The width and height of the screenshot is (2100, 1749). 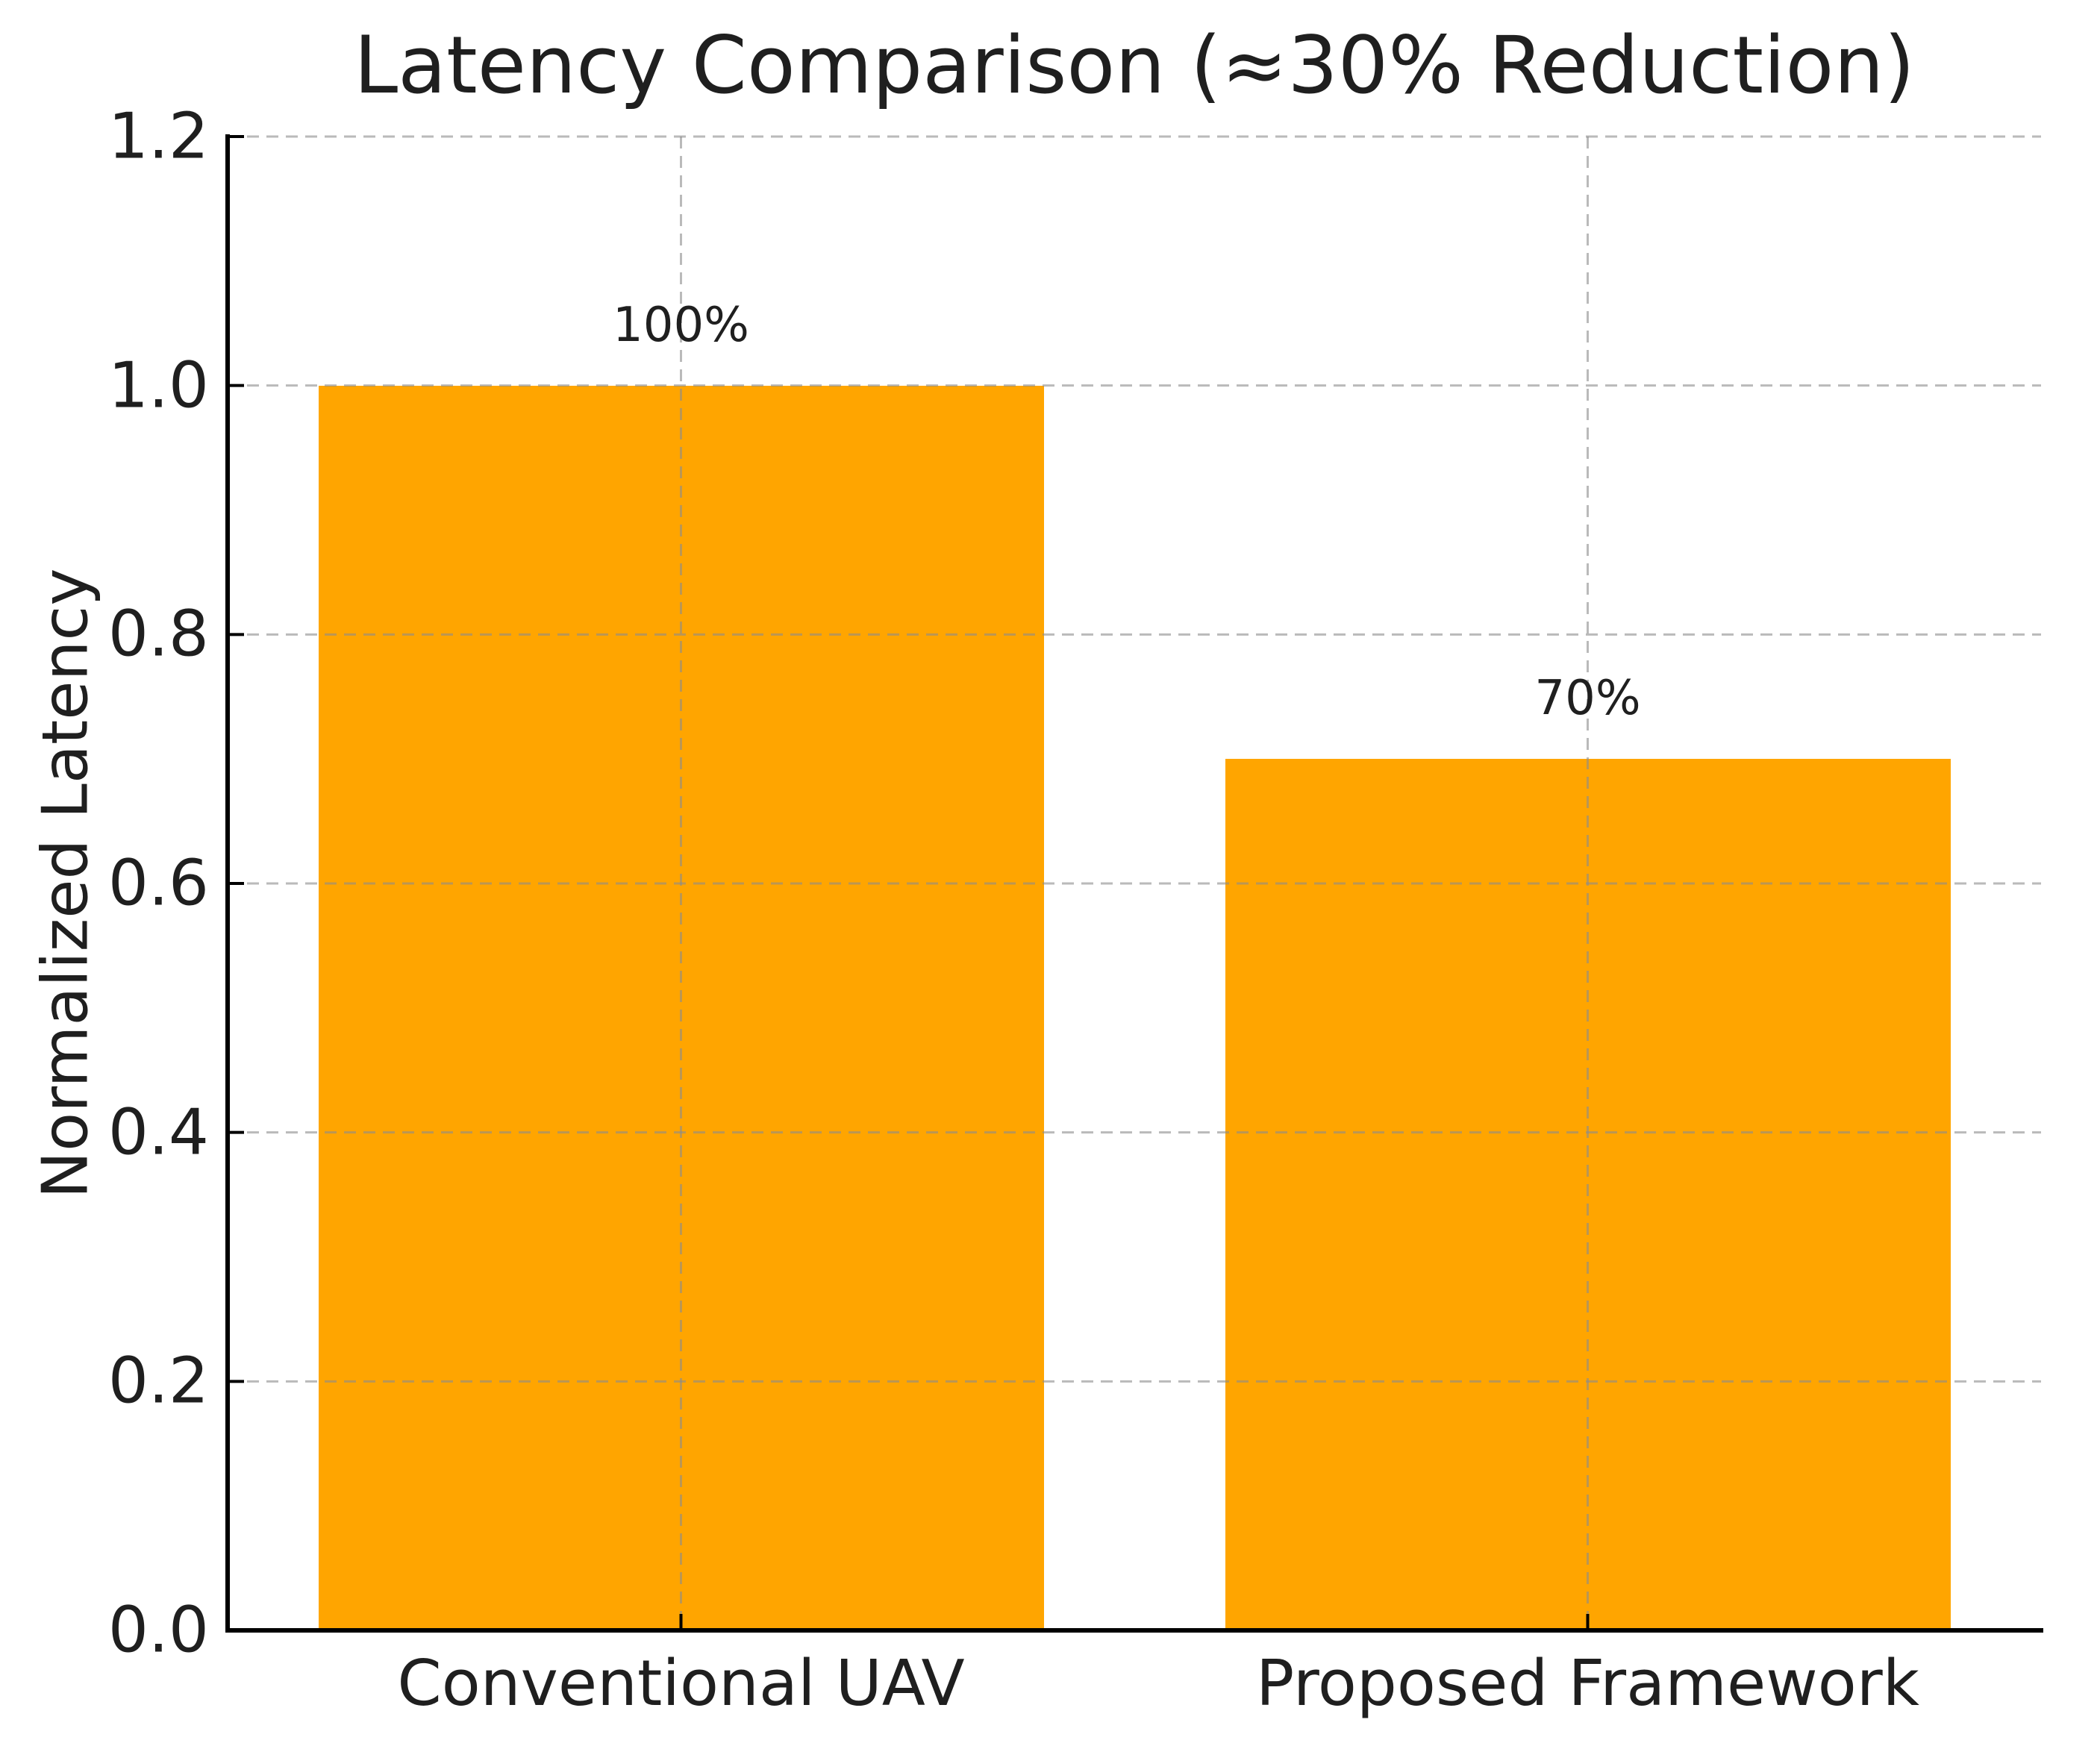 What do you see at coordinates (158, 136) in the screenshot?
I see `y-tick-label-1.2: 1.2` at bounding box center [158, 136].